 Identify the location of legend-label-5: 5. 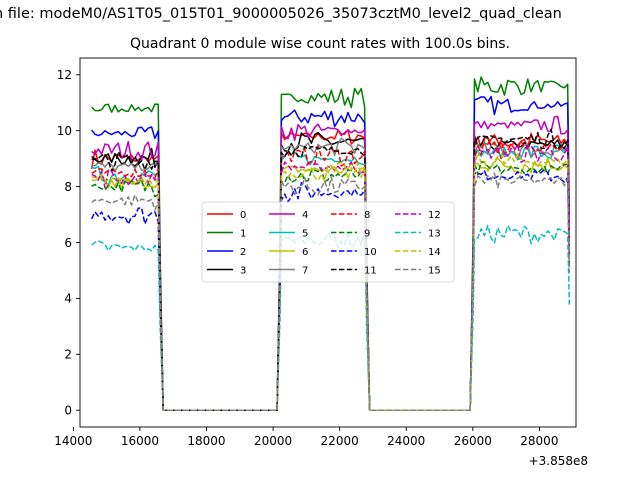
(305, 233).